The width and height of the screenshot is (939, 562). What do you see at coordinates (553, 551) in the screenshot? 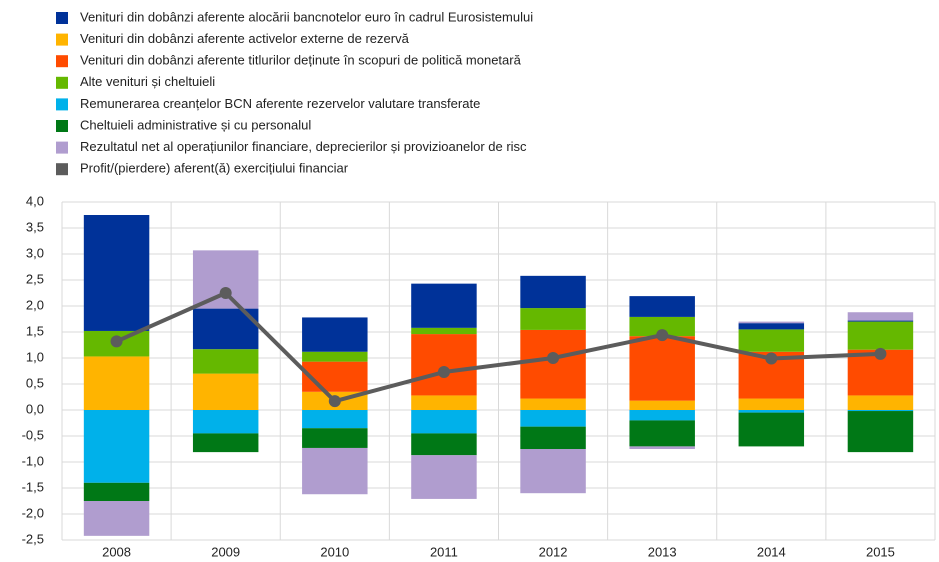
I see `x-tick-label: 2012` at bounding box center [553, 551].